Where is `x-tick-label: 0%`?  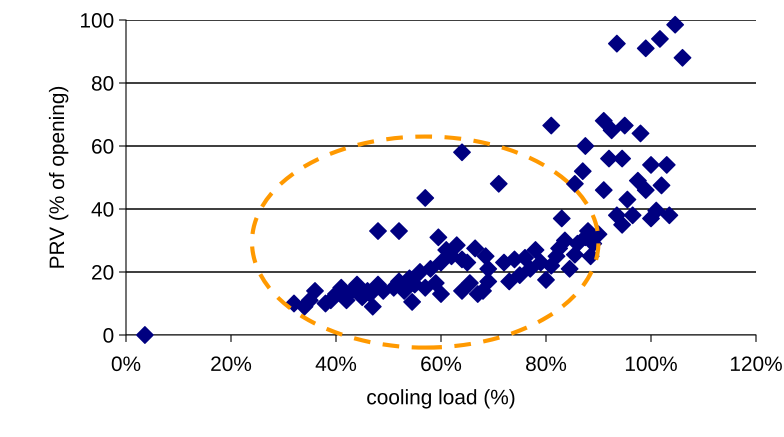
x-tick-label: 0% is located at coordinates (126, 364).